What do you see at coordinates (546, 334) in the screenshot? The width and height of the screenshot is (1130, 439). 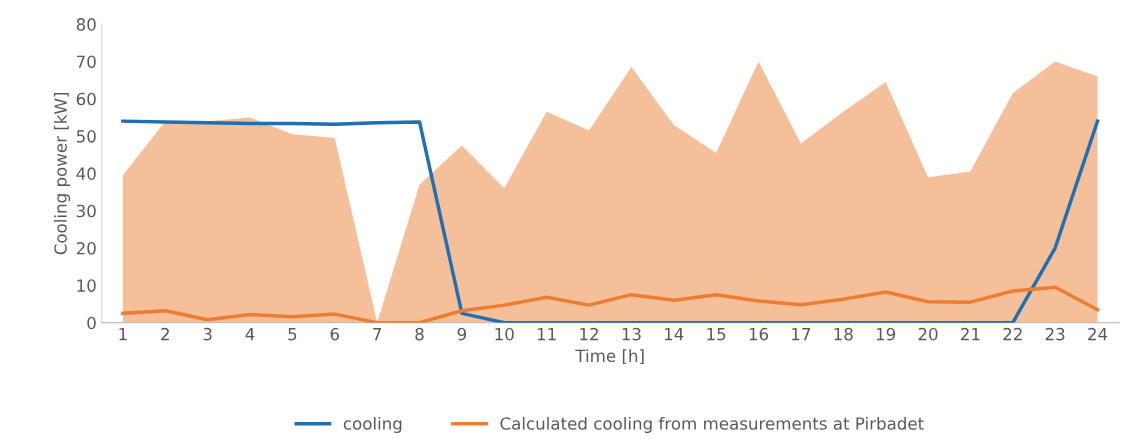 I see `x-tick-label: 11` at bounding box center [546, 334].